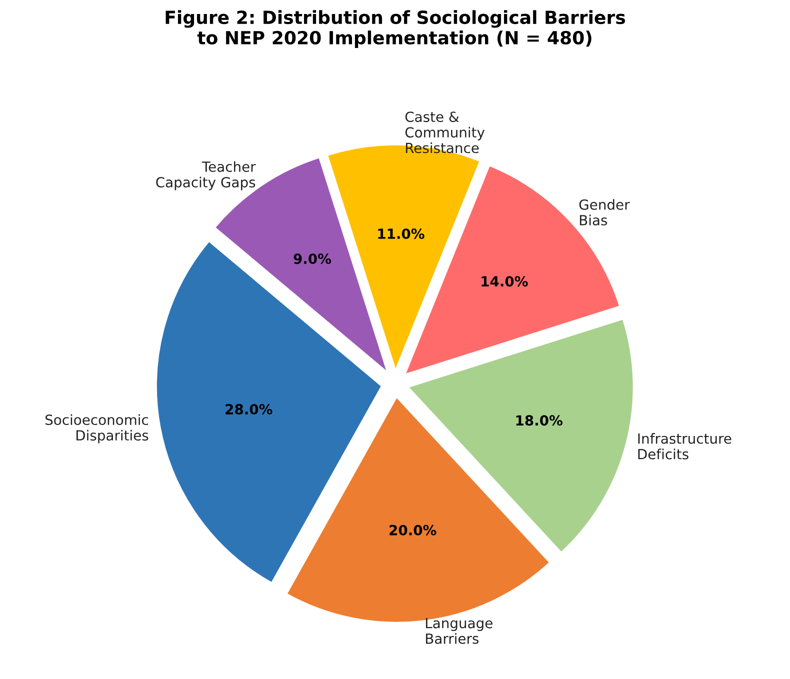 The image size is (790, 679). Describe the element at coordinates (96, 429) in the screenshot. I see `slice-label: Socioeconomic Disparities` at that location.